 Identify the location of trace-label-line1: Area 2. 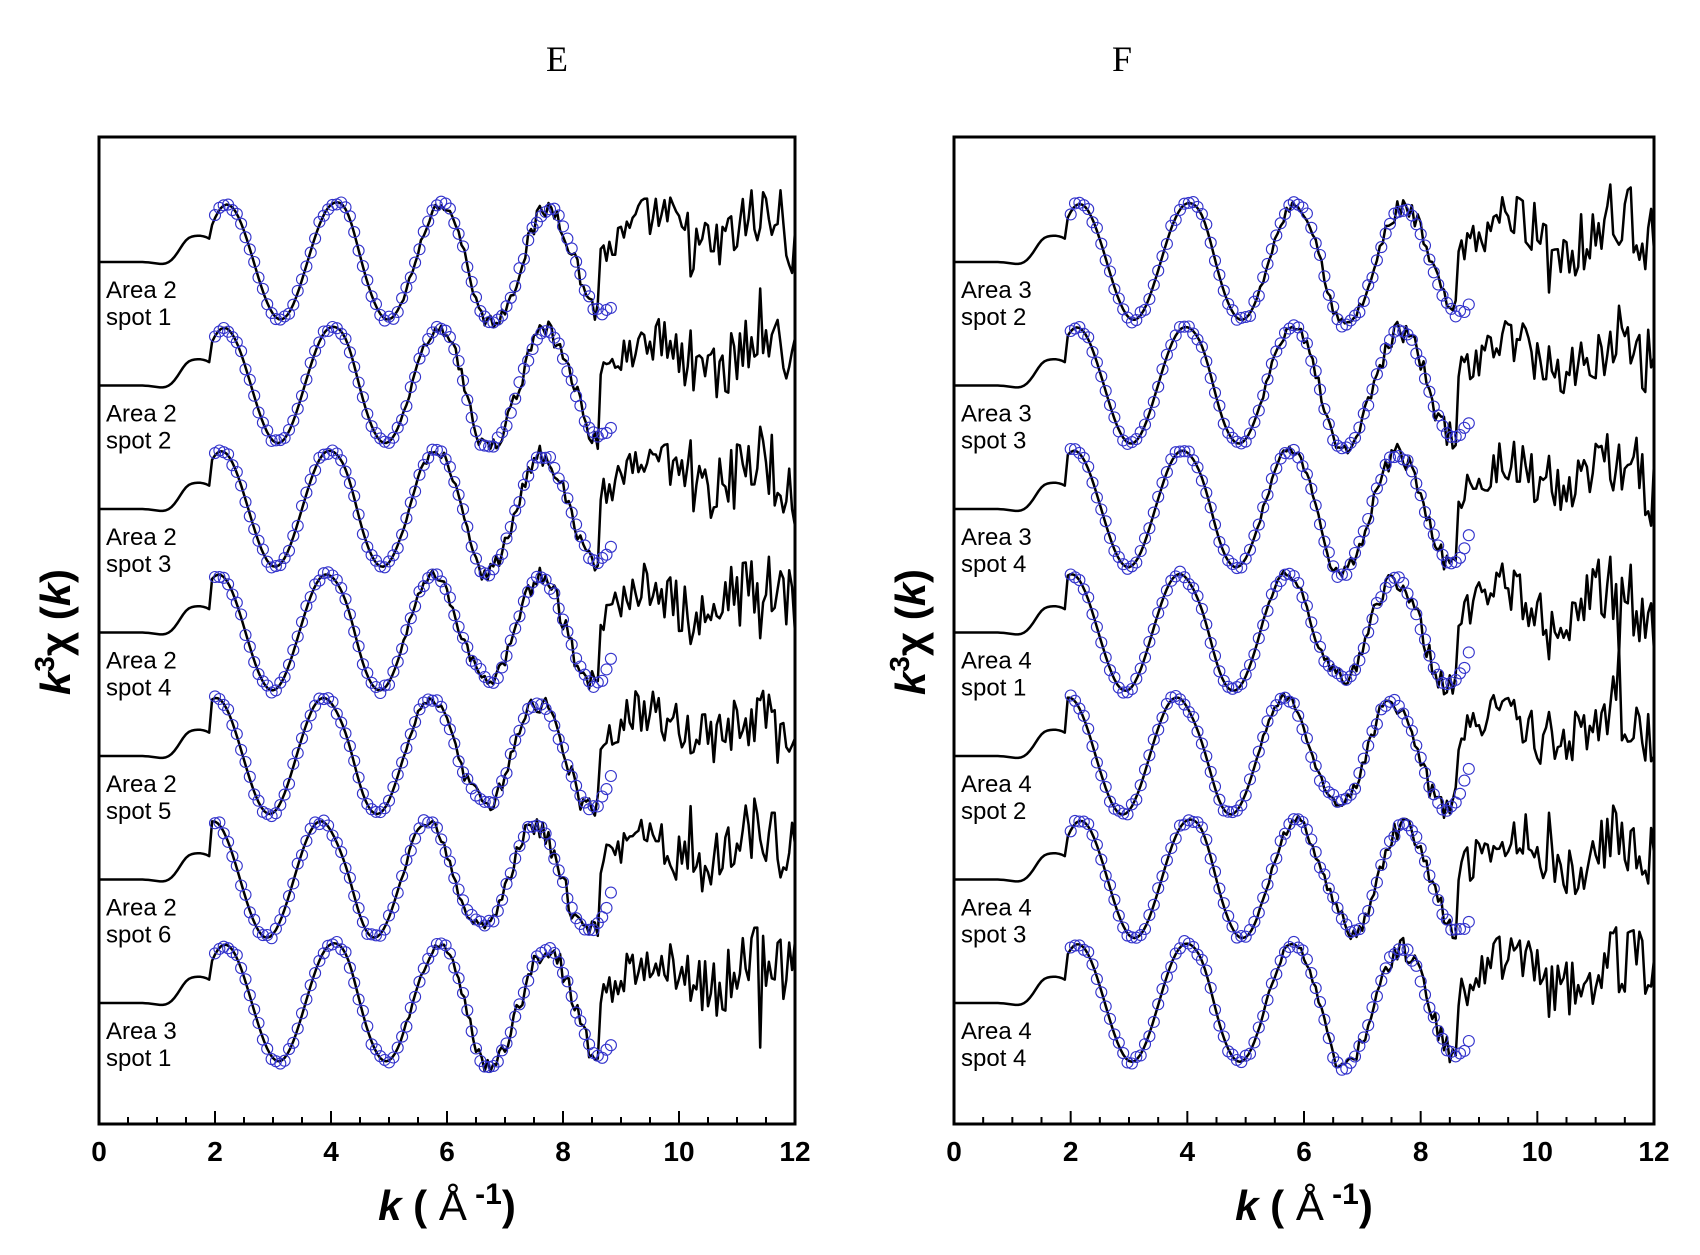
(141, 537).